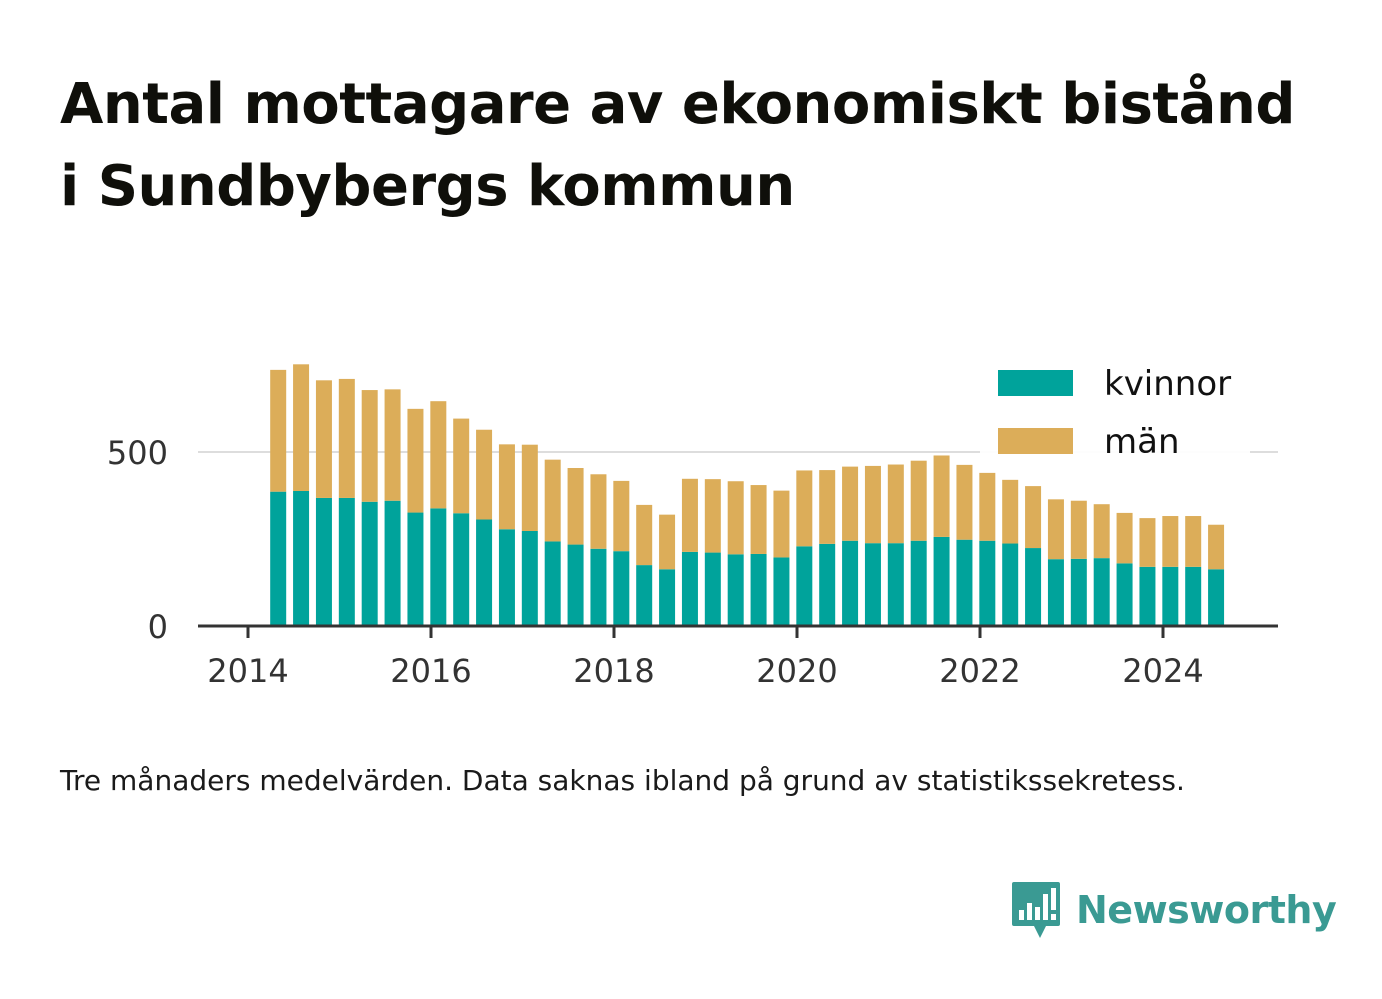 This screenshot has height=999, width=1382. Describe the element at coordinates (1142, 442) in the screenshot. I see `legend-label-män: män` at that location.